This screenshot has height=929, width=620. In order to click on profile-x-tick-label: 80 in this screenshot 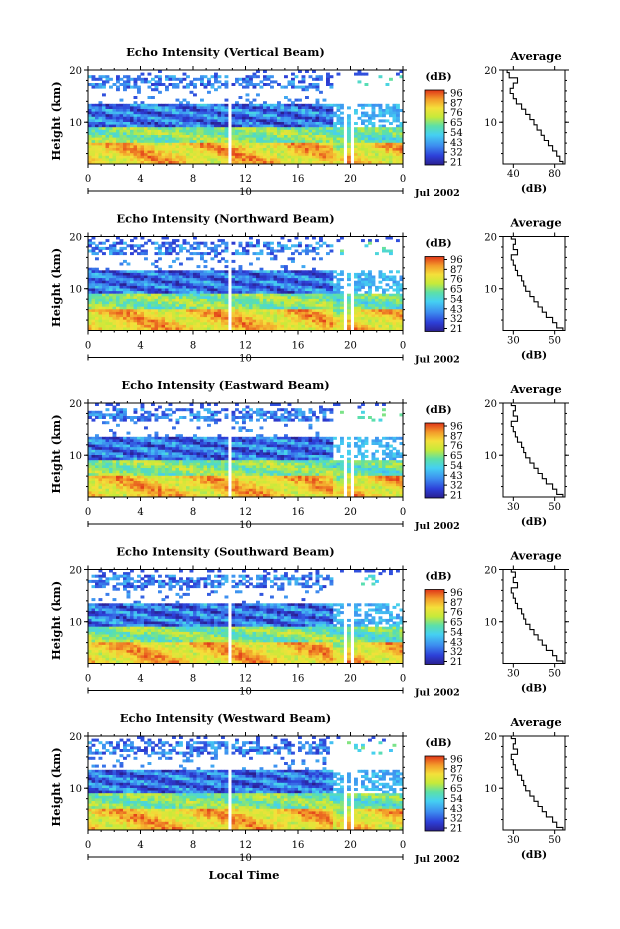, I will do `click(554, 174)`.